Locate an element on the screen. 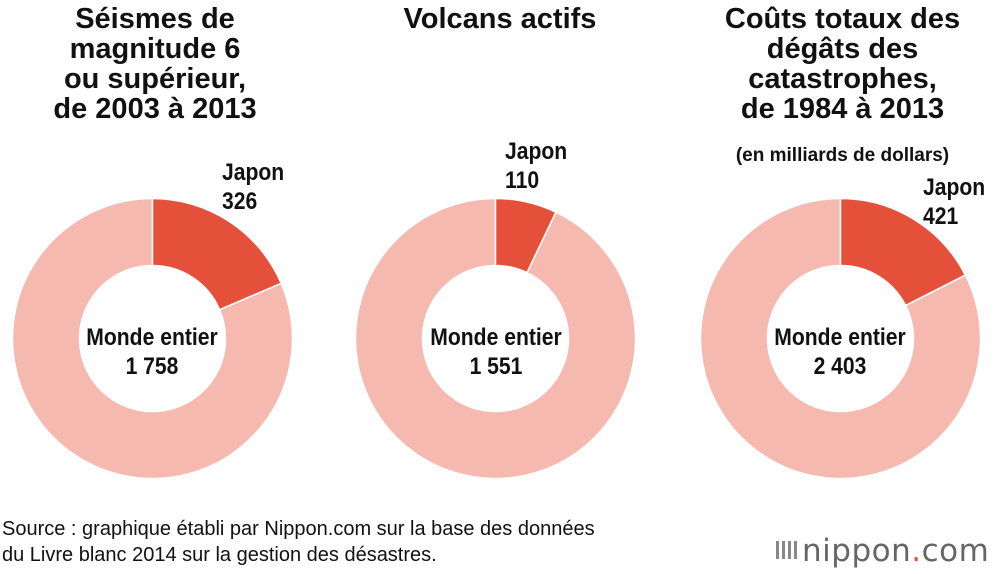  chart-2-japan-name: Japon is located at coordinates (536, 151).